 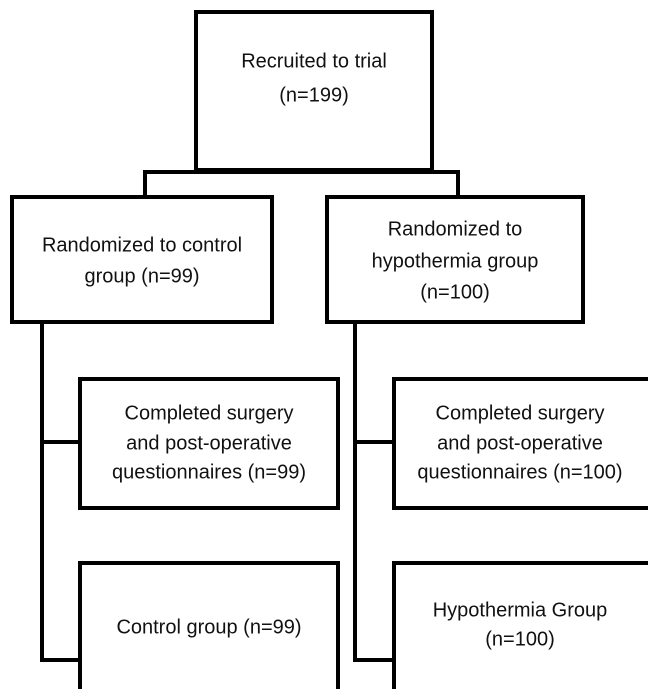 What do you see at coordinates (314, 95) in the screenshot?
I see `node-label: (n=199)` at bounding box center [314, 95].